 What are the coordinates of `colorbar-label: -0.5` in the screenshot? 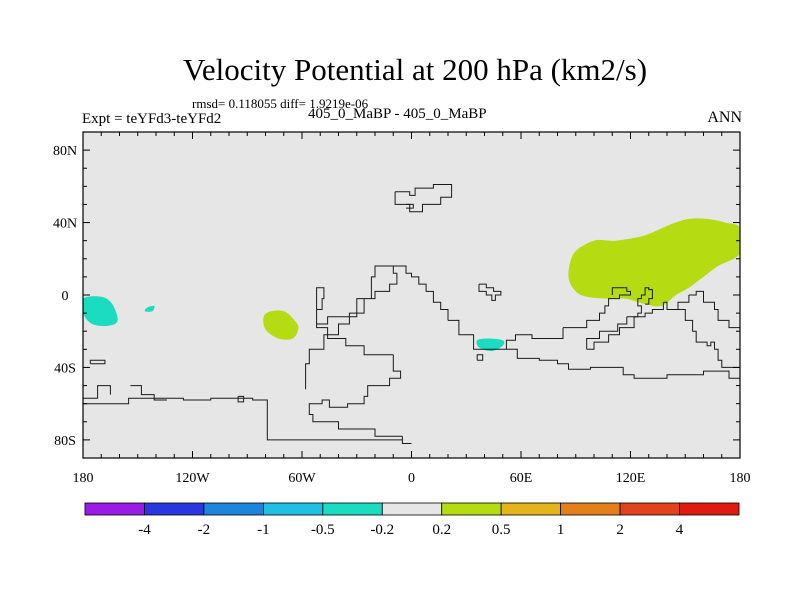 It's located at (323, 530).